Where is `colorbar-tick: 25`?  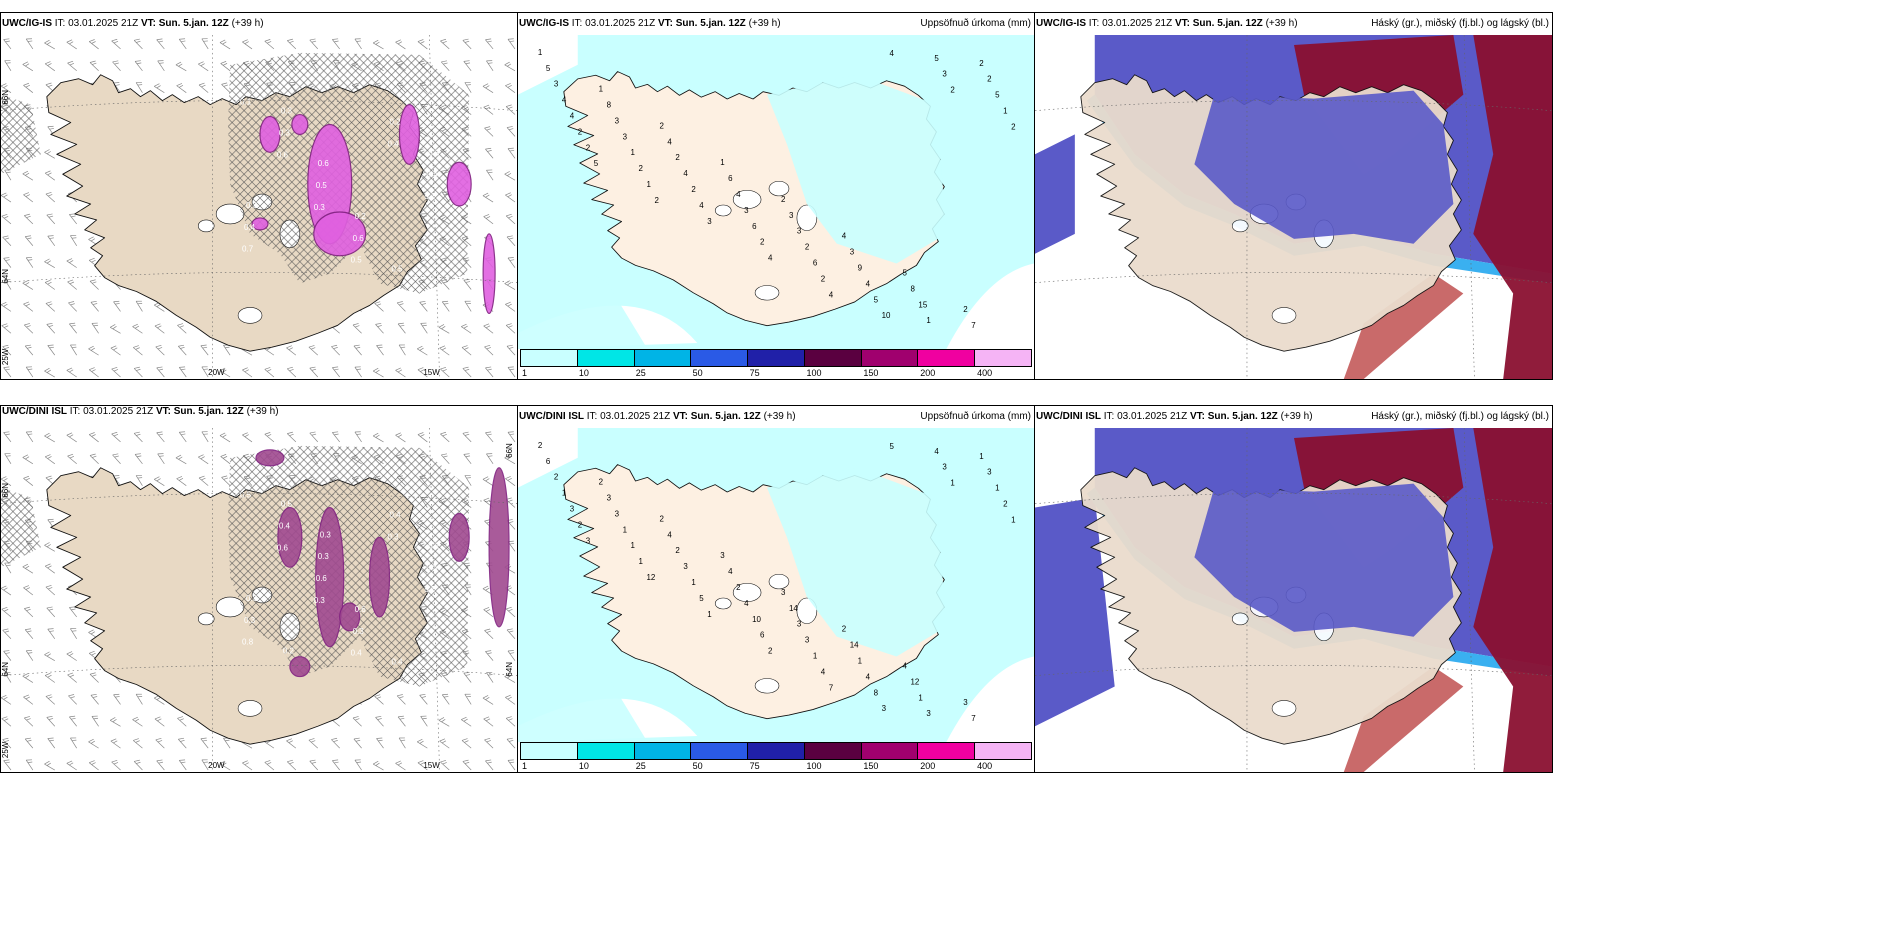
colorbar-tick: 25 is located at coordinates (640, 766).